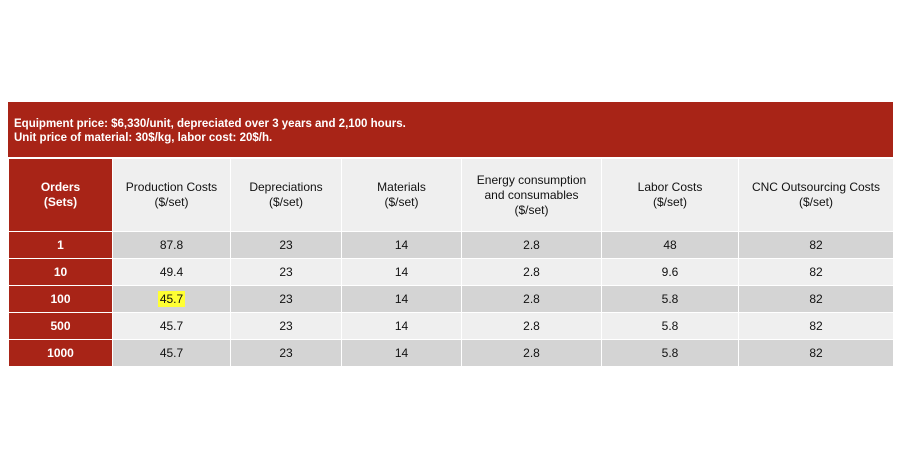  I want to click on highlighted-value: 45.7, so click(171, 299).